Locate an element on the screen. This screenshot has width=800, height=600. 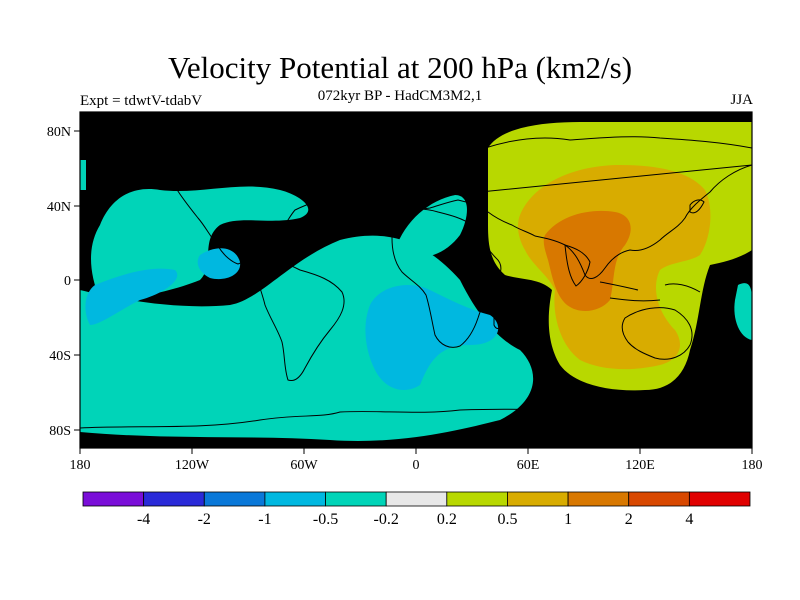
contour-neg-mod-central-pacific is located at coordinates (131, 296).